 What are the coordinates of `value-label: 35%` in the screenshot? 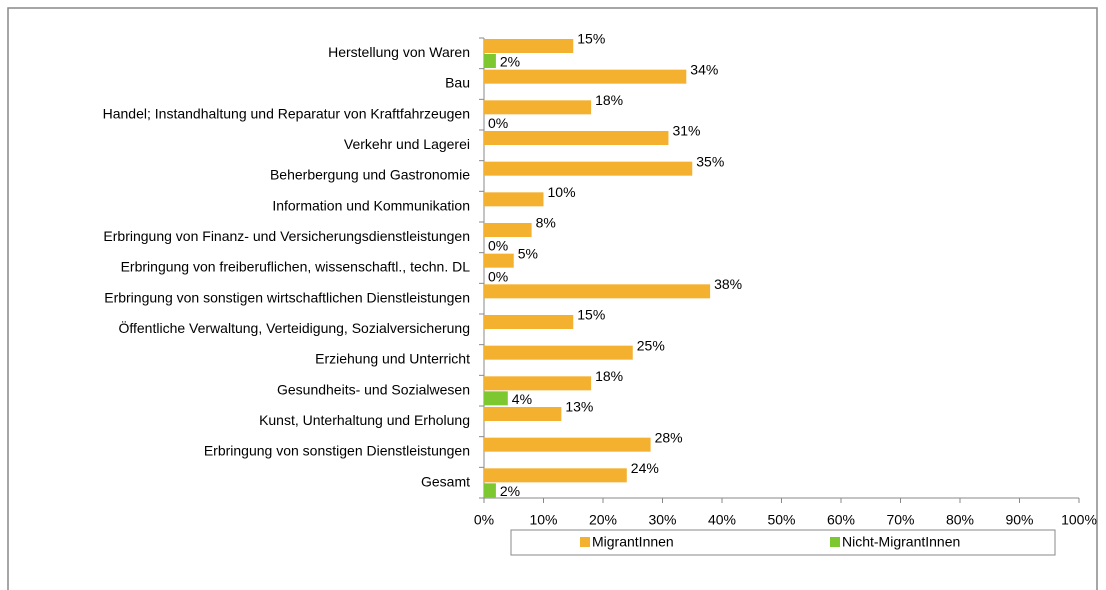 It's located at (710, 161).